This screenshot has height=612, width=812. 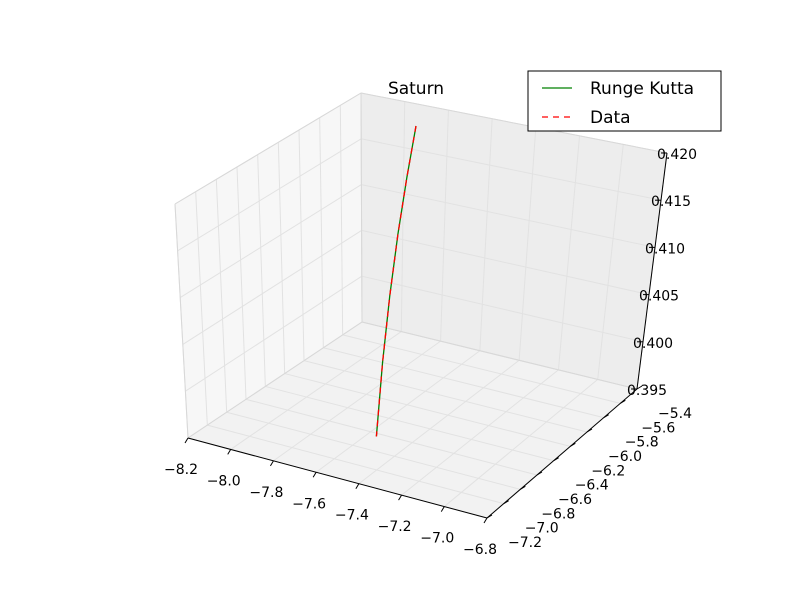 I want to click on series-line-runge-kutta, so click(x=396, y=281).